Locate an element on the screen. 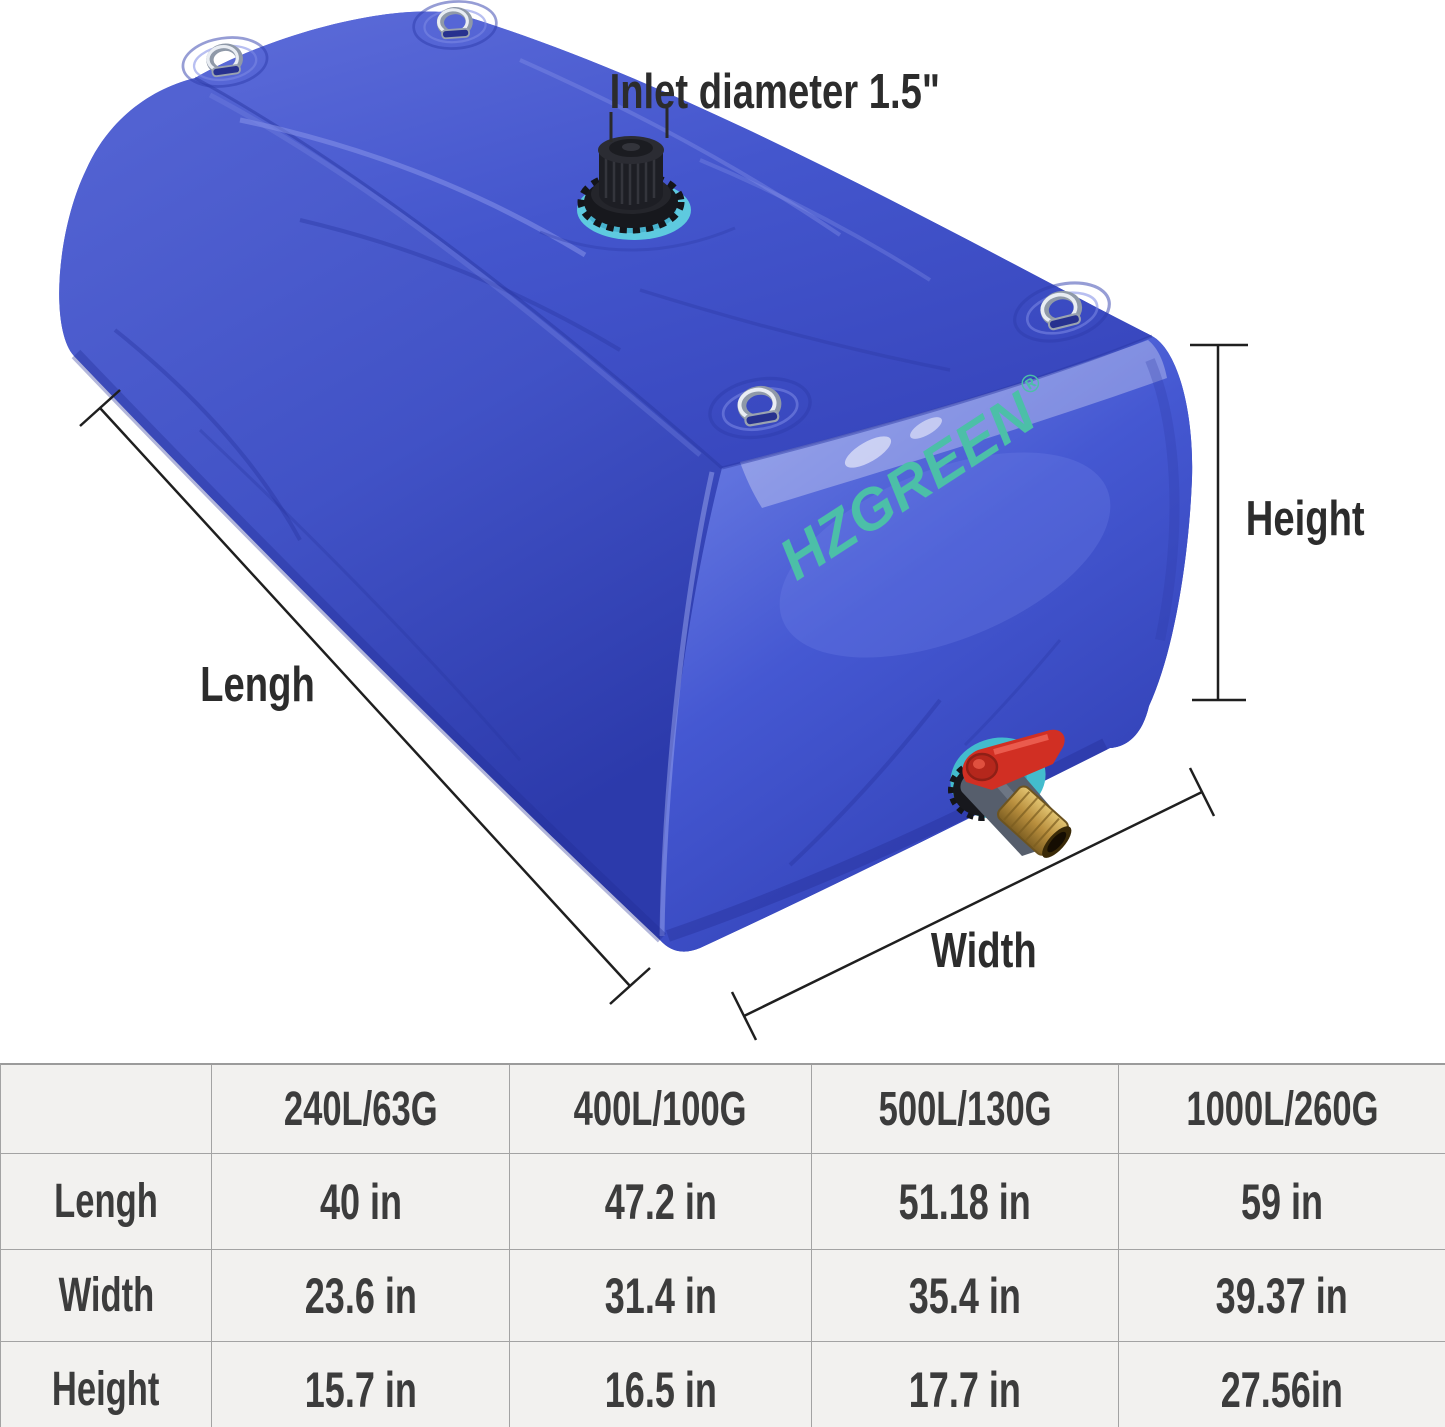 The image size is (1445, 1427). width-dimension-label: Width is located at coordinates (984, 951).